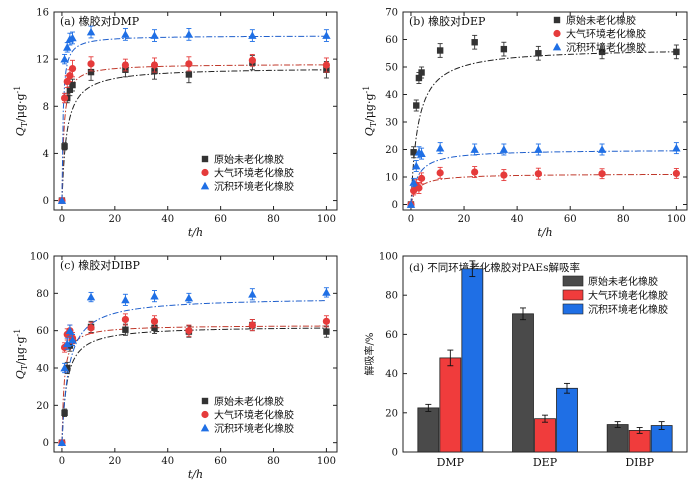  What do you see at coordinates (447, 21) in the screenshot?
I see `chart-title: (b) 橡胶对DEP` at bounding box center [447, 21].